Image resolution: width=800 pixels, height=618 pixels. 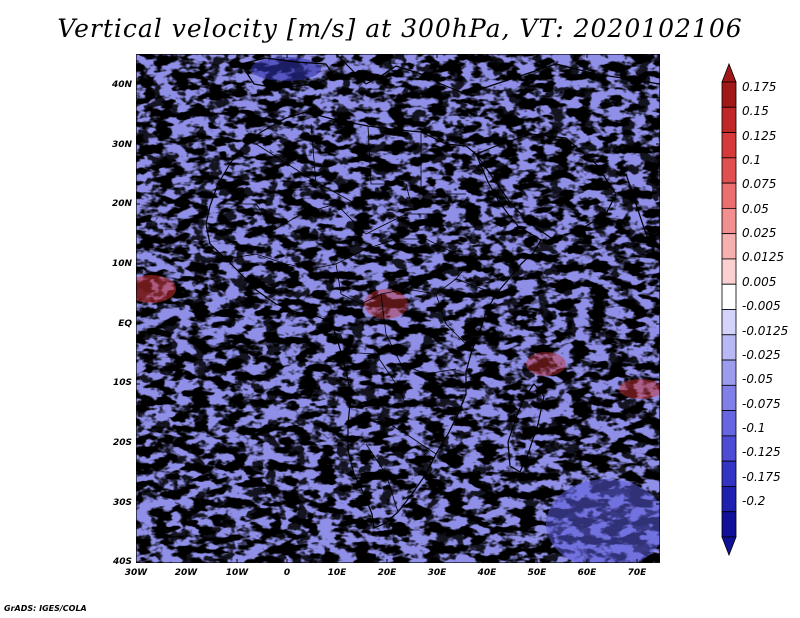 I want to click on colorbar-label: -0.075, so click(x=761, y=403).